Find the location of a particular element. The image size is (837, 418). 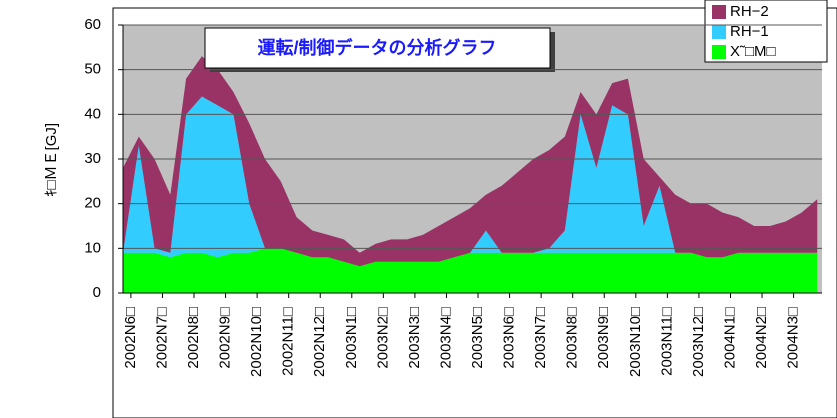

title-box is located at coordinates (377, 48).